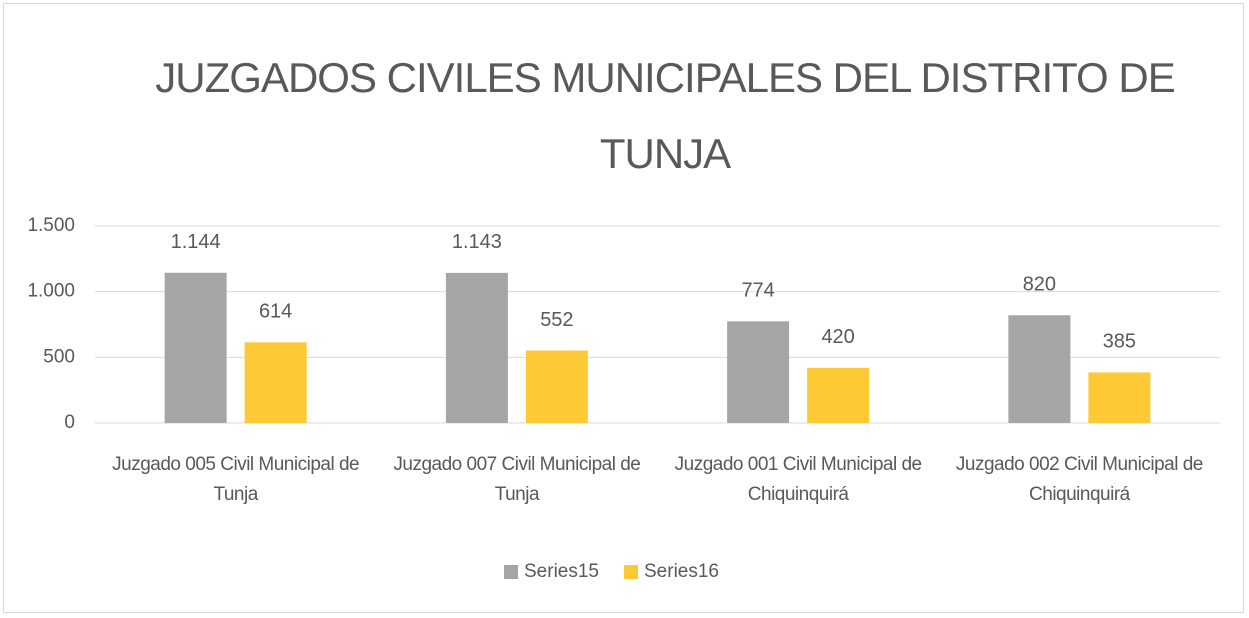  What do you see at coordinates (69, 422) in the screenshot?
I see `y-tick-label: 0` at bounding box center [69, 422].